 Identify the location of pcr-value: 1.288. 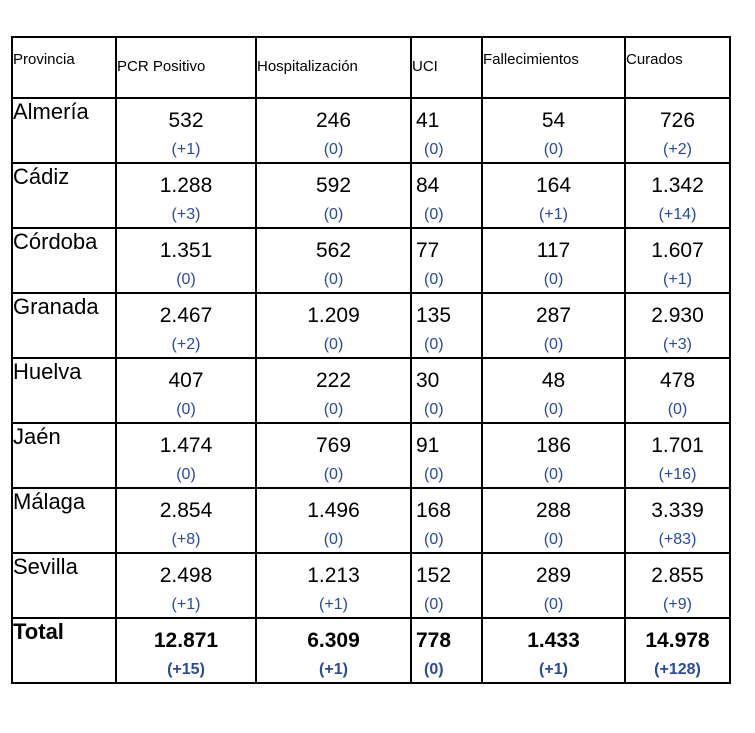
(186, 185).